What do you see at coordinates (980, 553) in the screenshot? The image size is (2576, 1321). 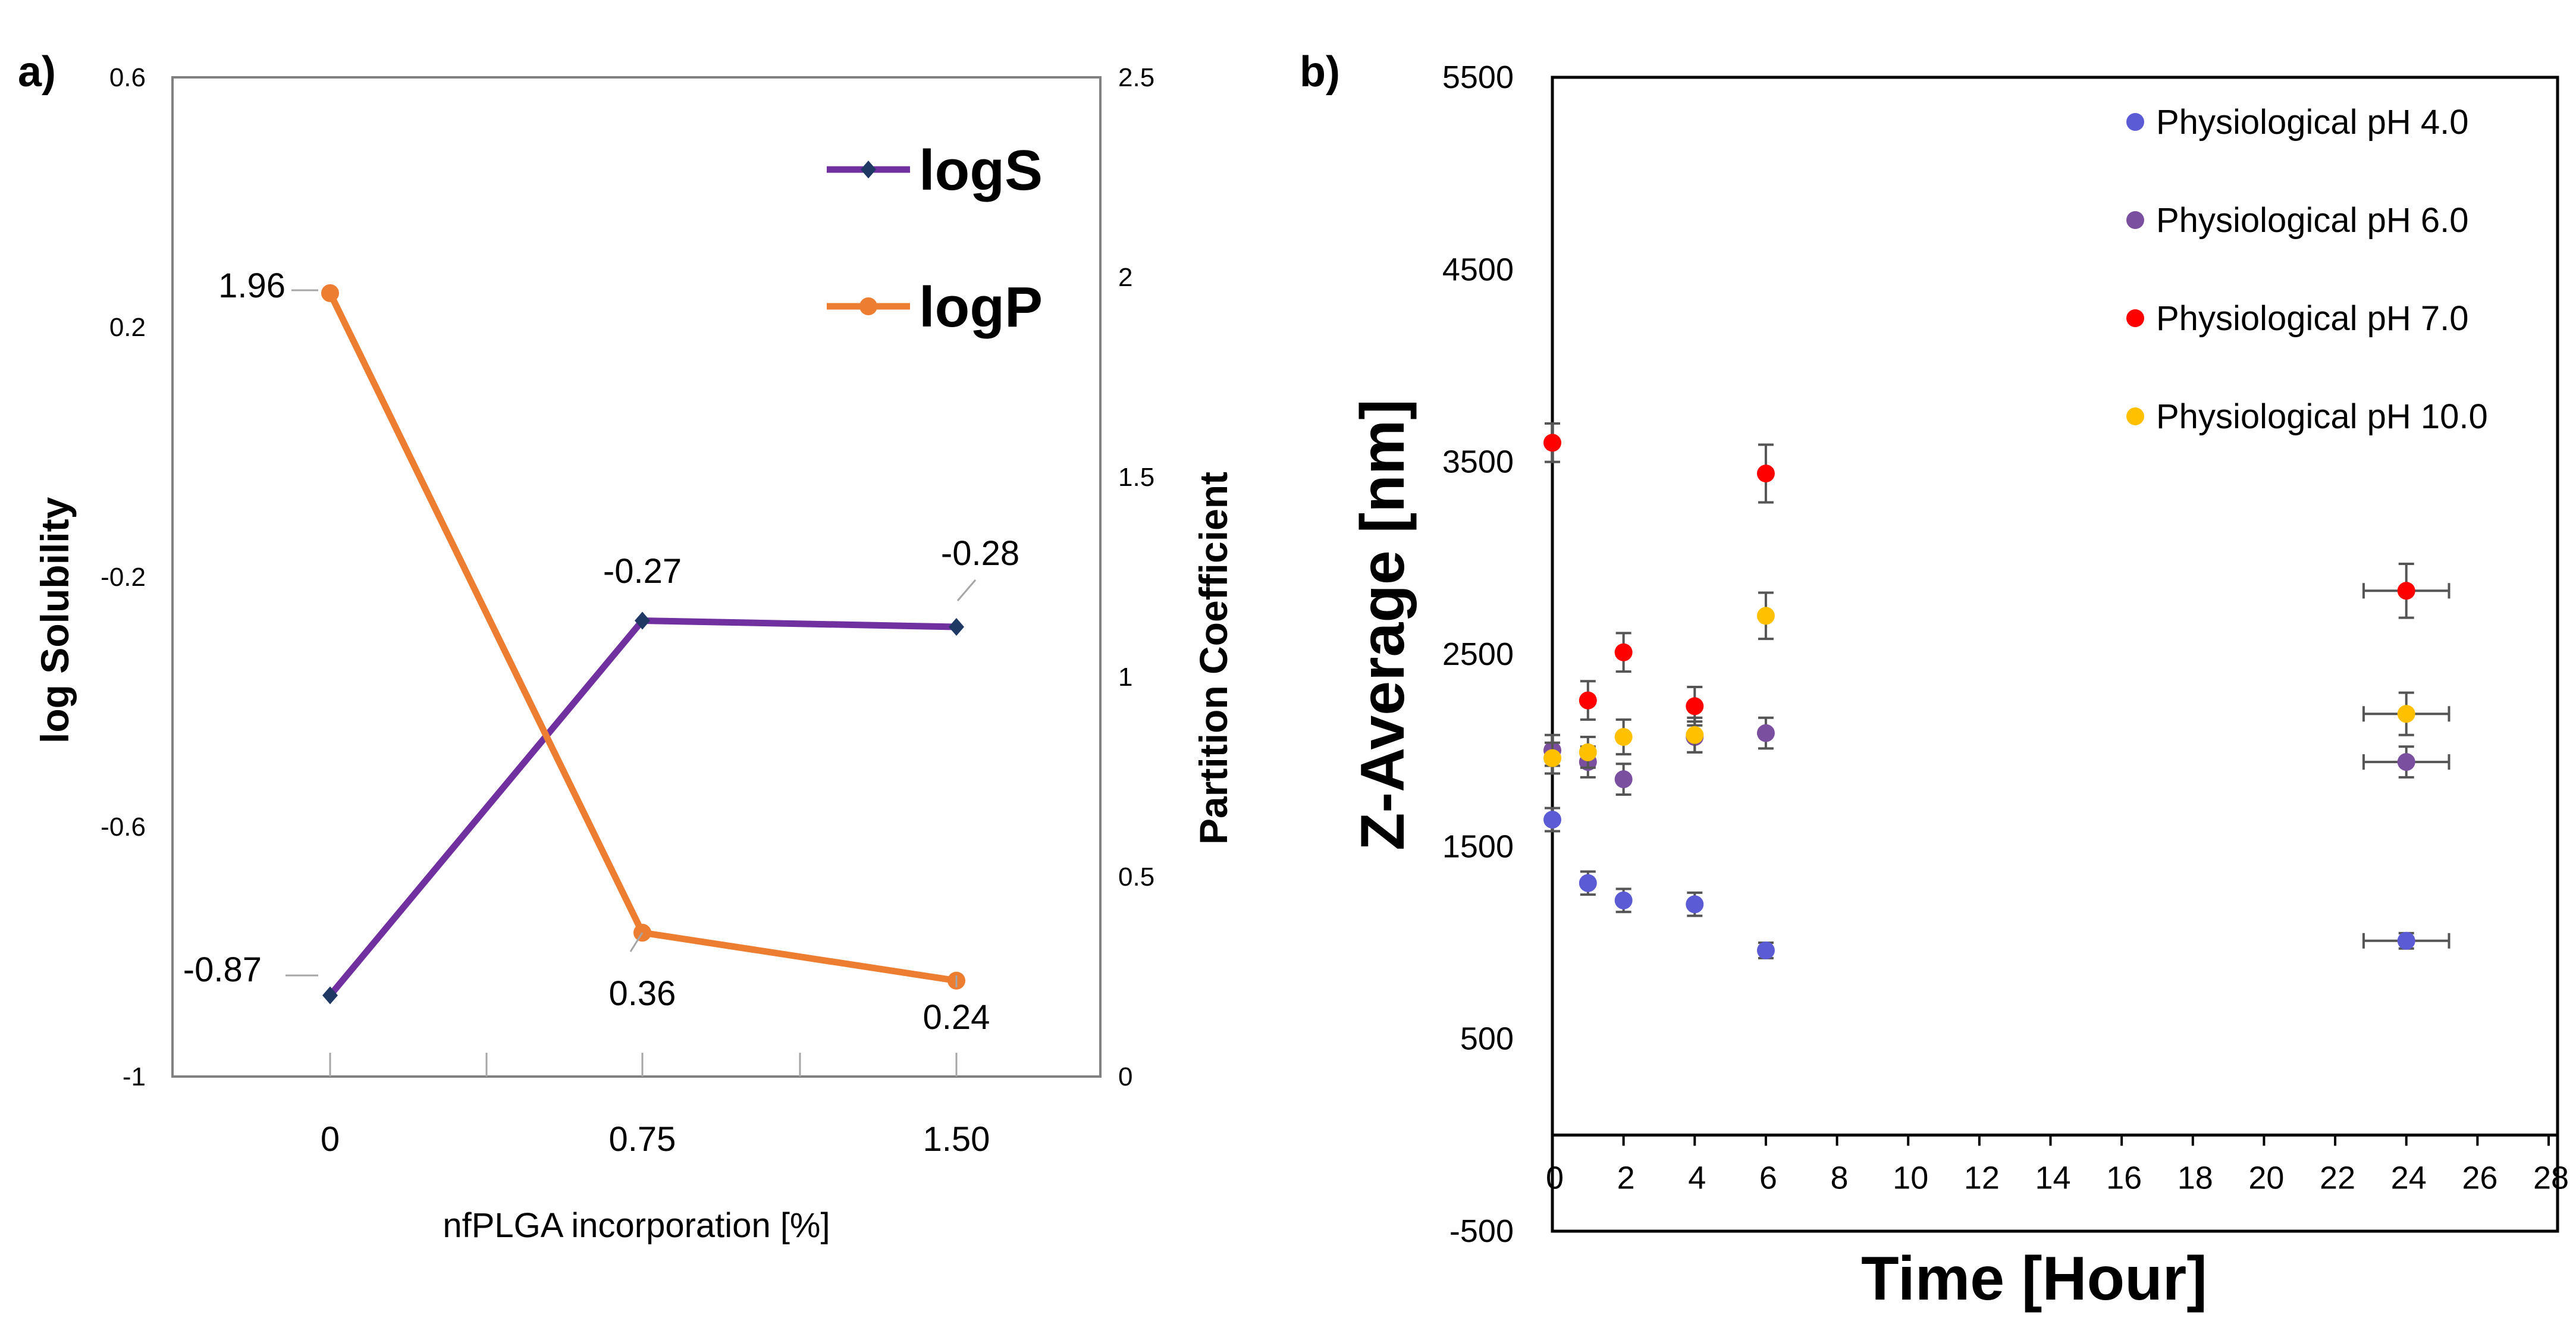 I see `data-label-logS: -0.28` at bounding box center [980, 553].